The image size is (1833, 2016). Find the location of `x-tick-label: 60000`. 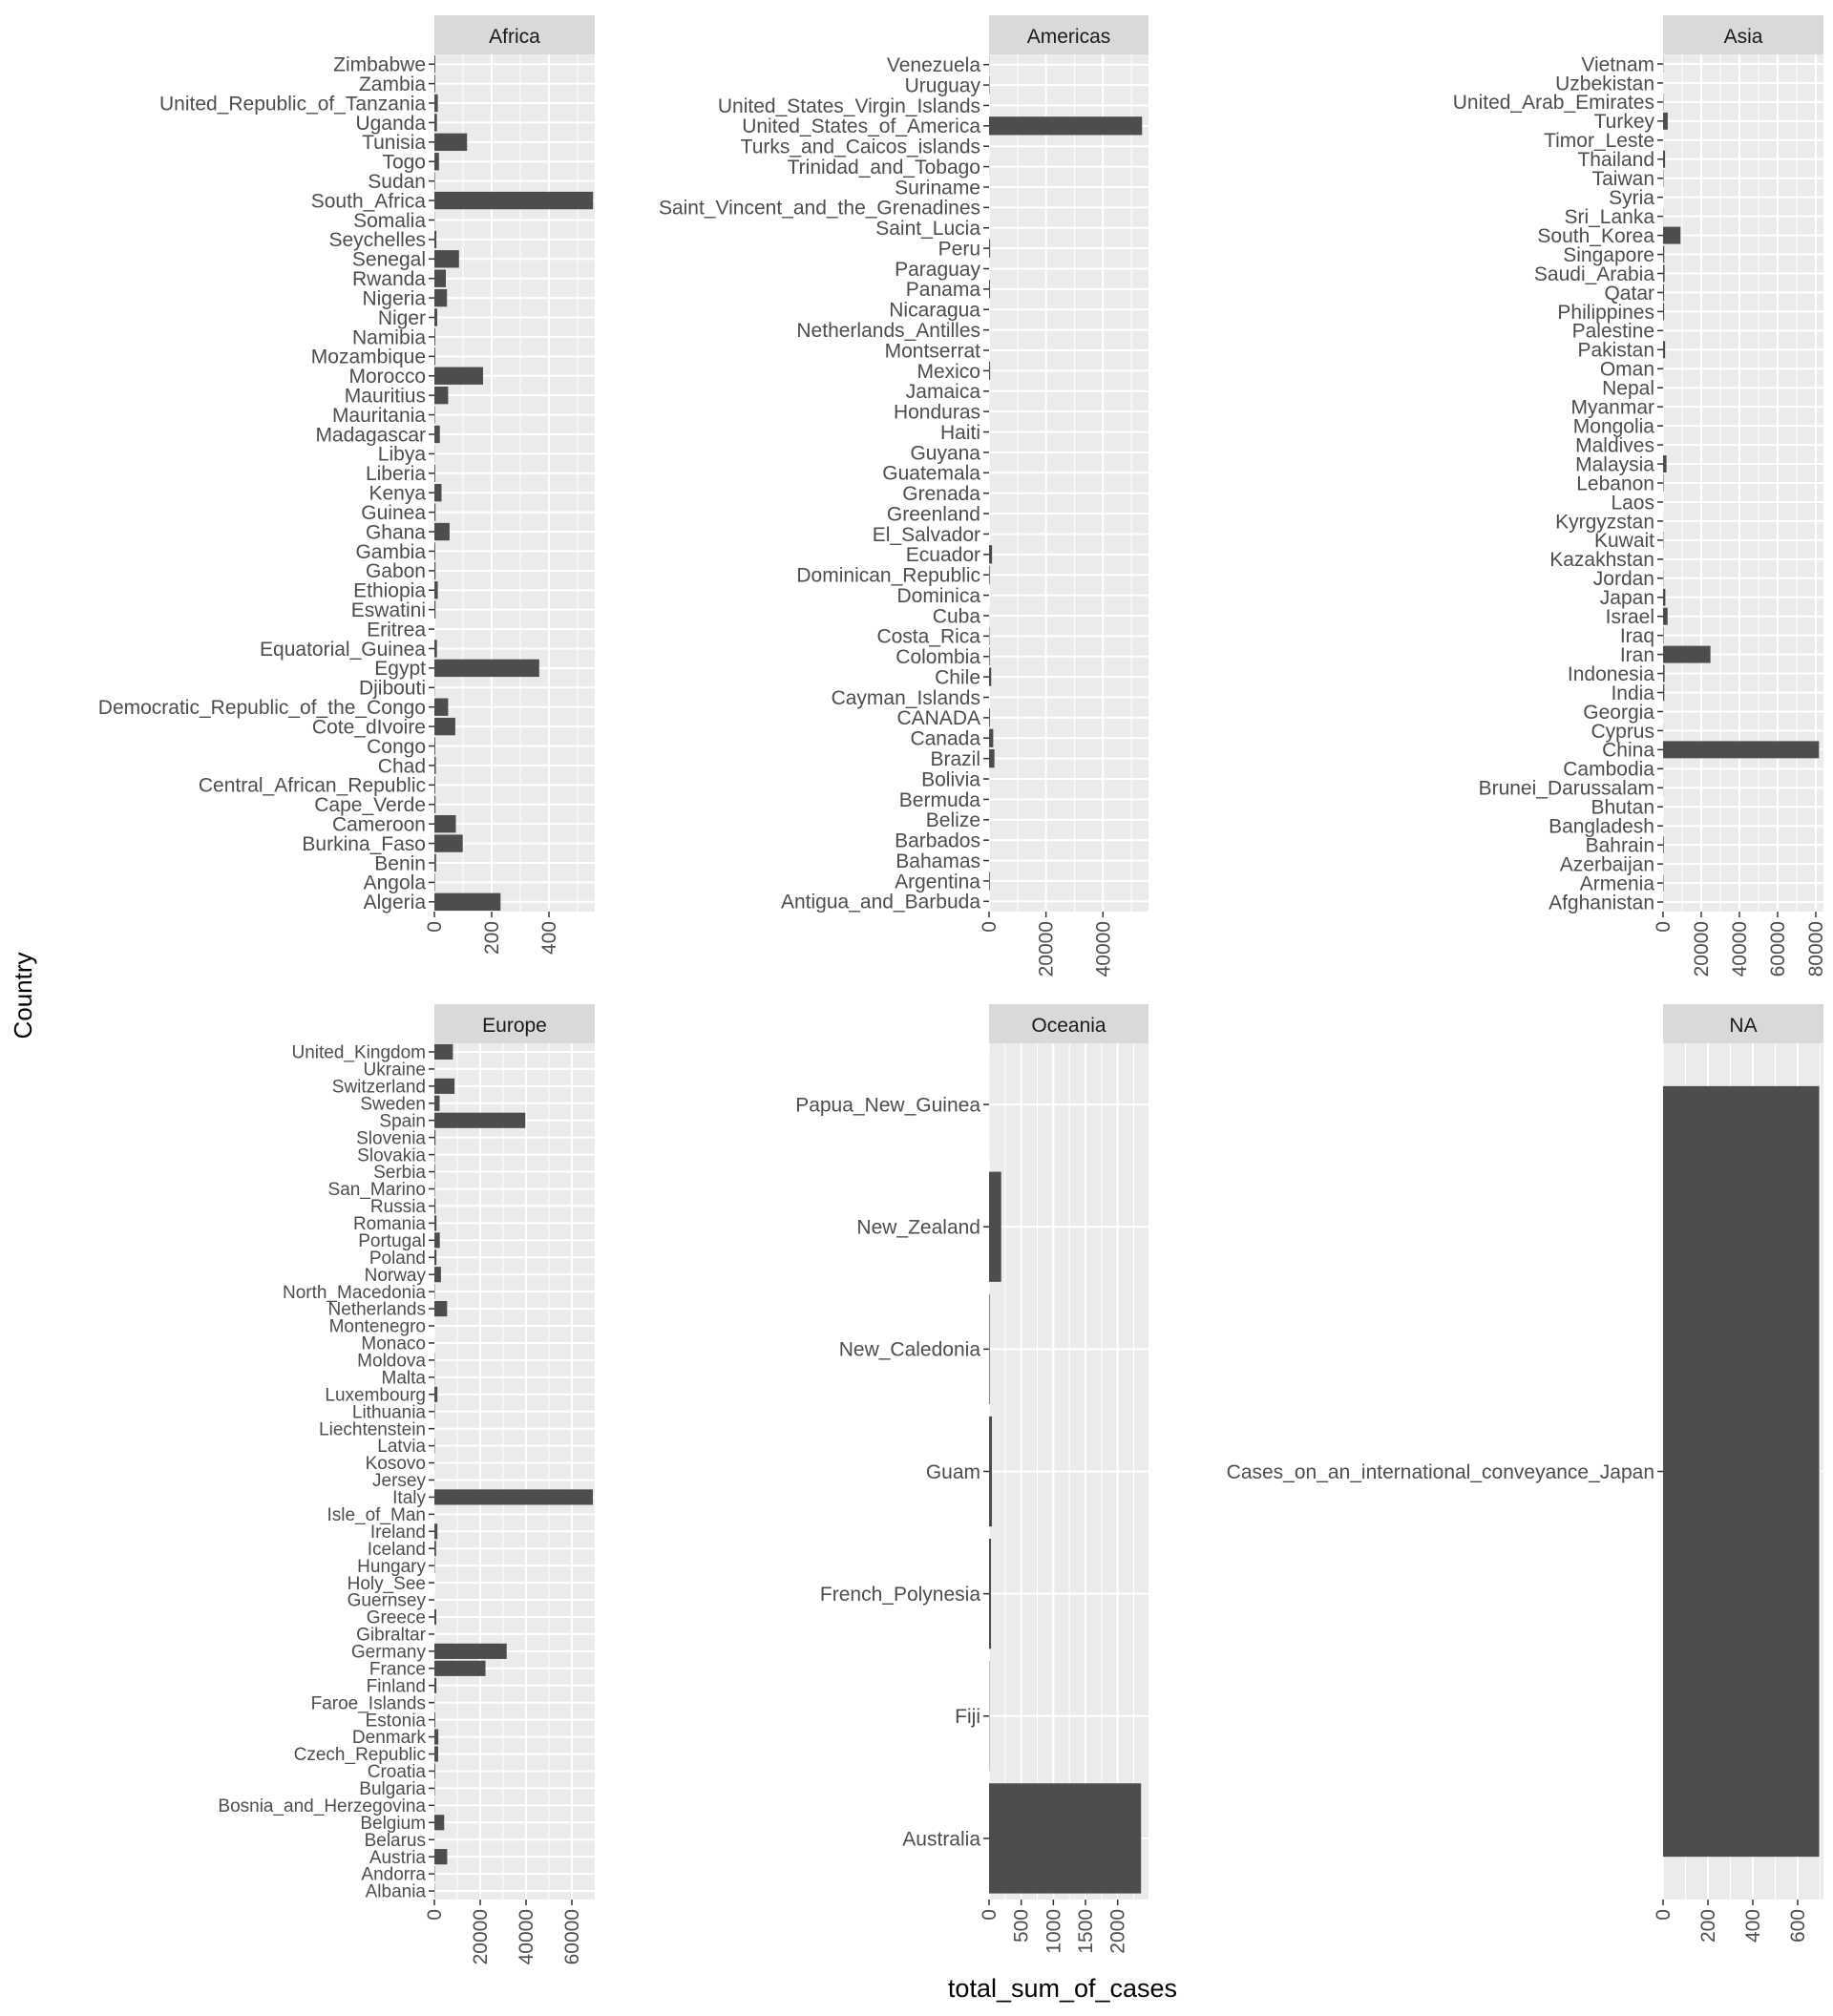

x-tick-label: 60000 is located at coordinates (572, 1937).